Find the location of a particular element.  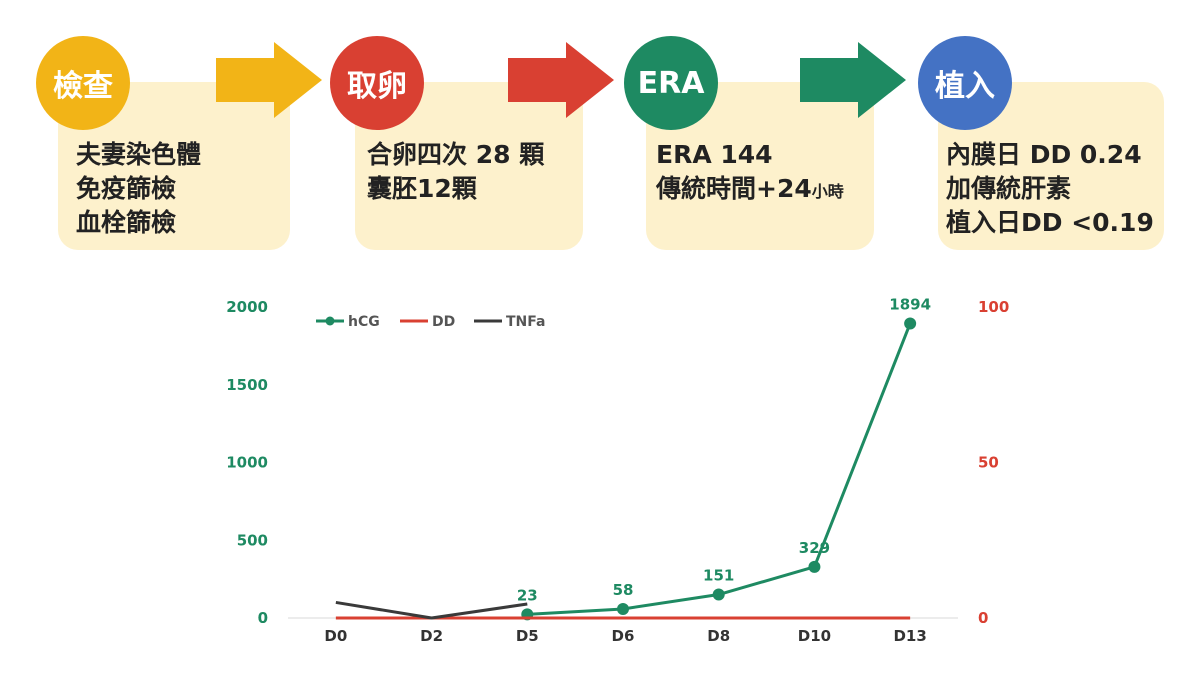

x-tick-label: D8 is located at coordinates (718, 636).